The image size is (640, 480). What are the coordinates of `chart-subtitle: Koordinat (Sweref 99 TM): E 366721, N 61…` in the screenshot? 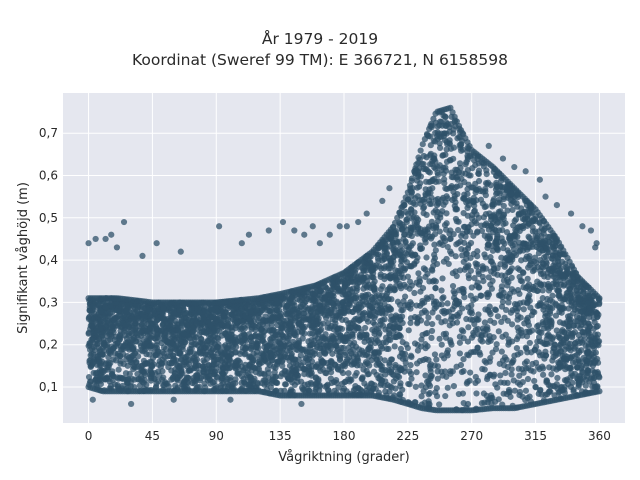 It's located at (320, 60).